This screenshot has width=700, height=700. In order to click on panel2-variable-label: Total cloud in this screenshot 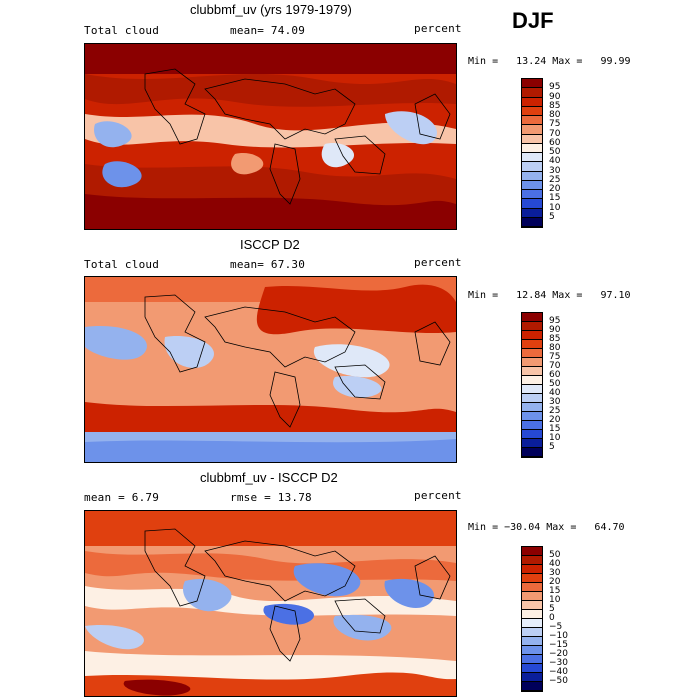, I will do `click(122, 264)`.